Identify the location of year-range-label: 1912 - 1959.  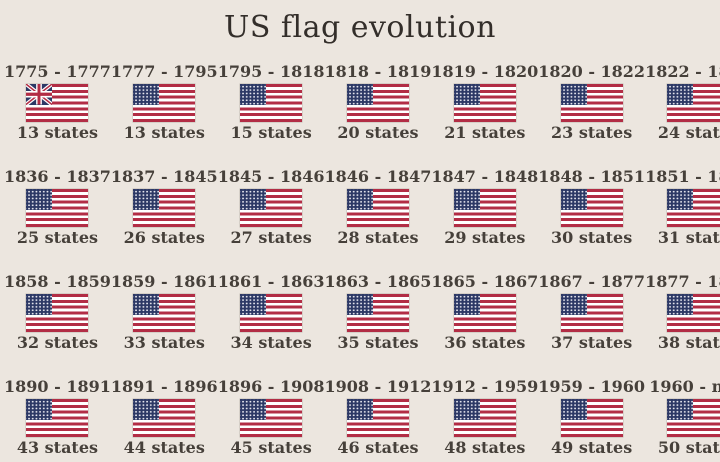
(485, 386).